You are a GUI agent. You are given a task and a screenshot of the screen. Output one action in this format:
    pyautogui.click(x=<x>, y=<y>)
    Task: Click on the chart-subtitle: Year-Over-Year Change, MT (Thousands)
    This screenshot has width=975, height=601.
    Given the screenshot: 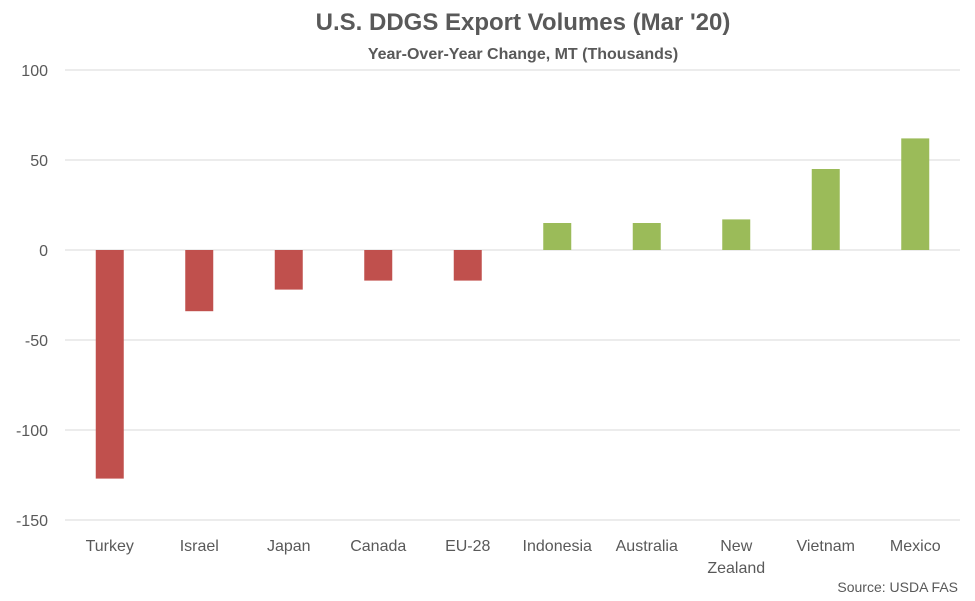 What is the action you would take?
    pyautogui.click(x=523, y=54)
    